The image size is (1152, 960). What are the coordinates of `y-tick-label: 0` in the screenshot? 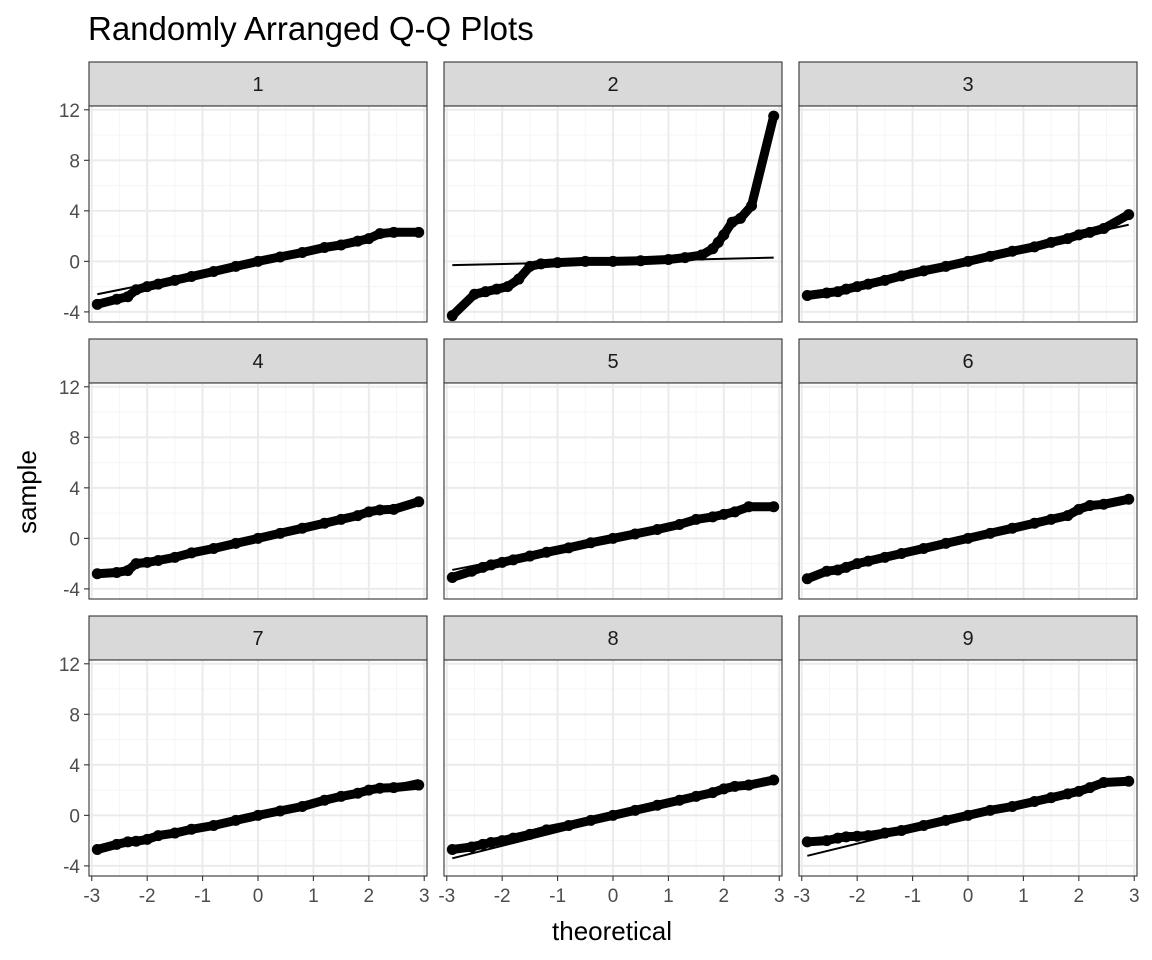 It's located at (74, 816).